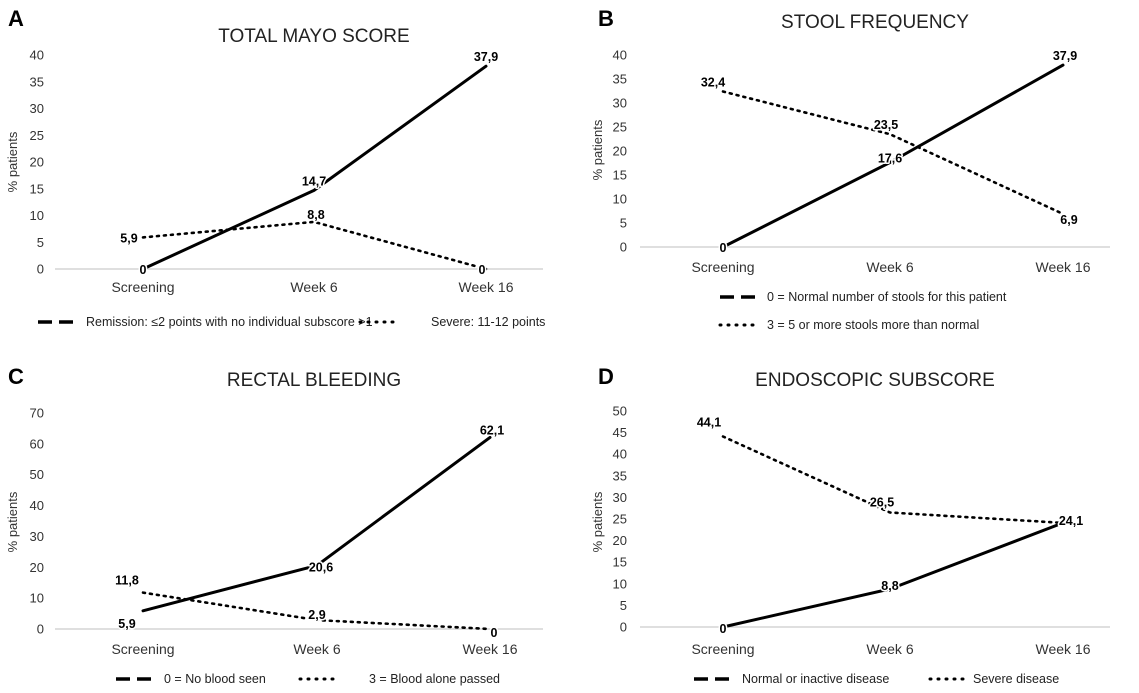 The width and height of the screenshot is (1139, 693). What do you see at coordinates (314, 181) in the screenshot?
I see `data-label: 14,7` at bounding box center [314, 181].